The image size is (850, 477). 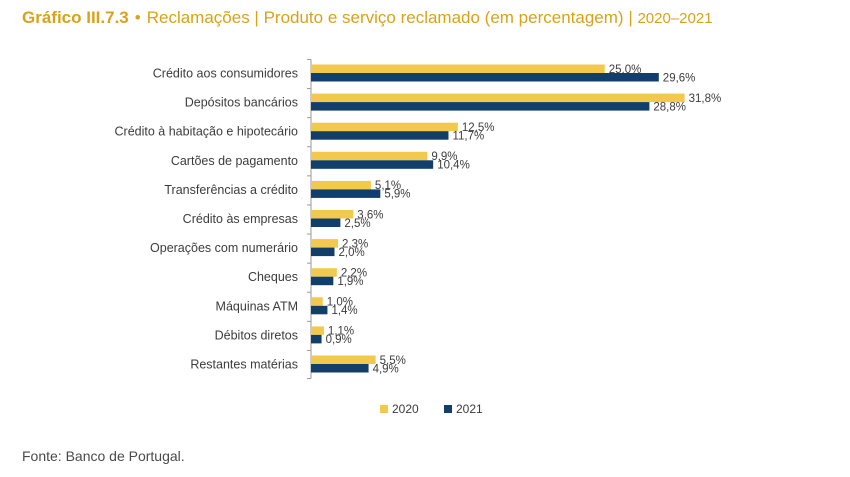 What do you see at coordinates (339, 340) in the screenshot?
I see `data-label-2021: 0,9%` at bounding box center [339, 340].